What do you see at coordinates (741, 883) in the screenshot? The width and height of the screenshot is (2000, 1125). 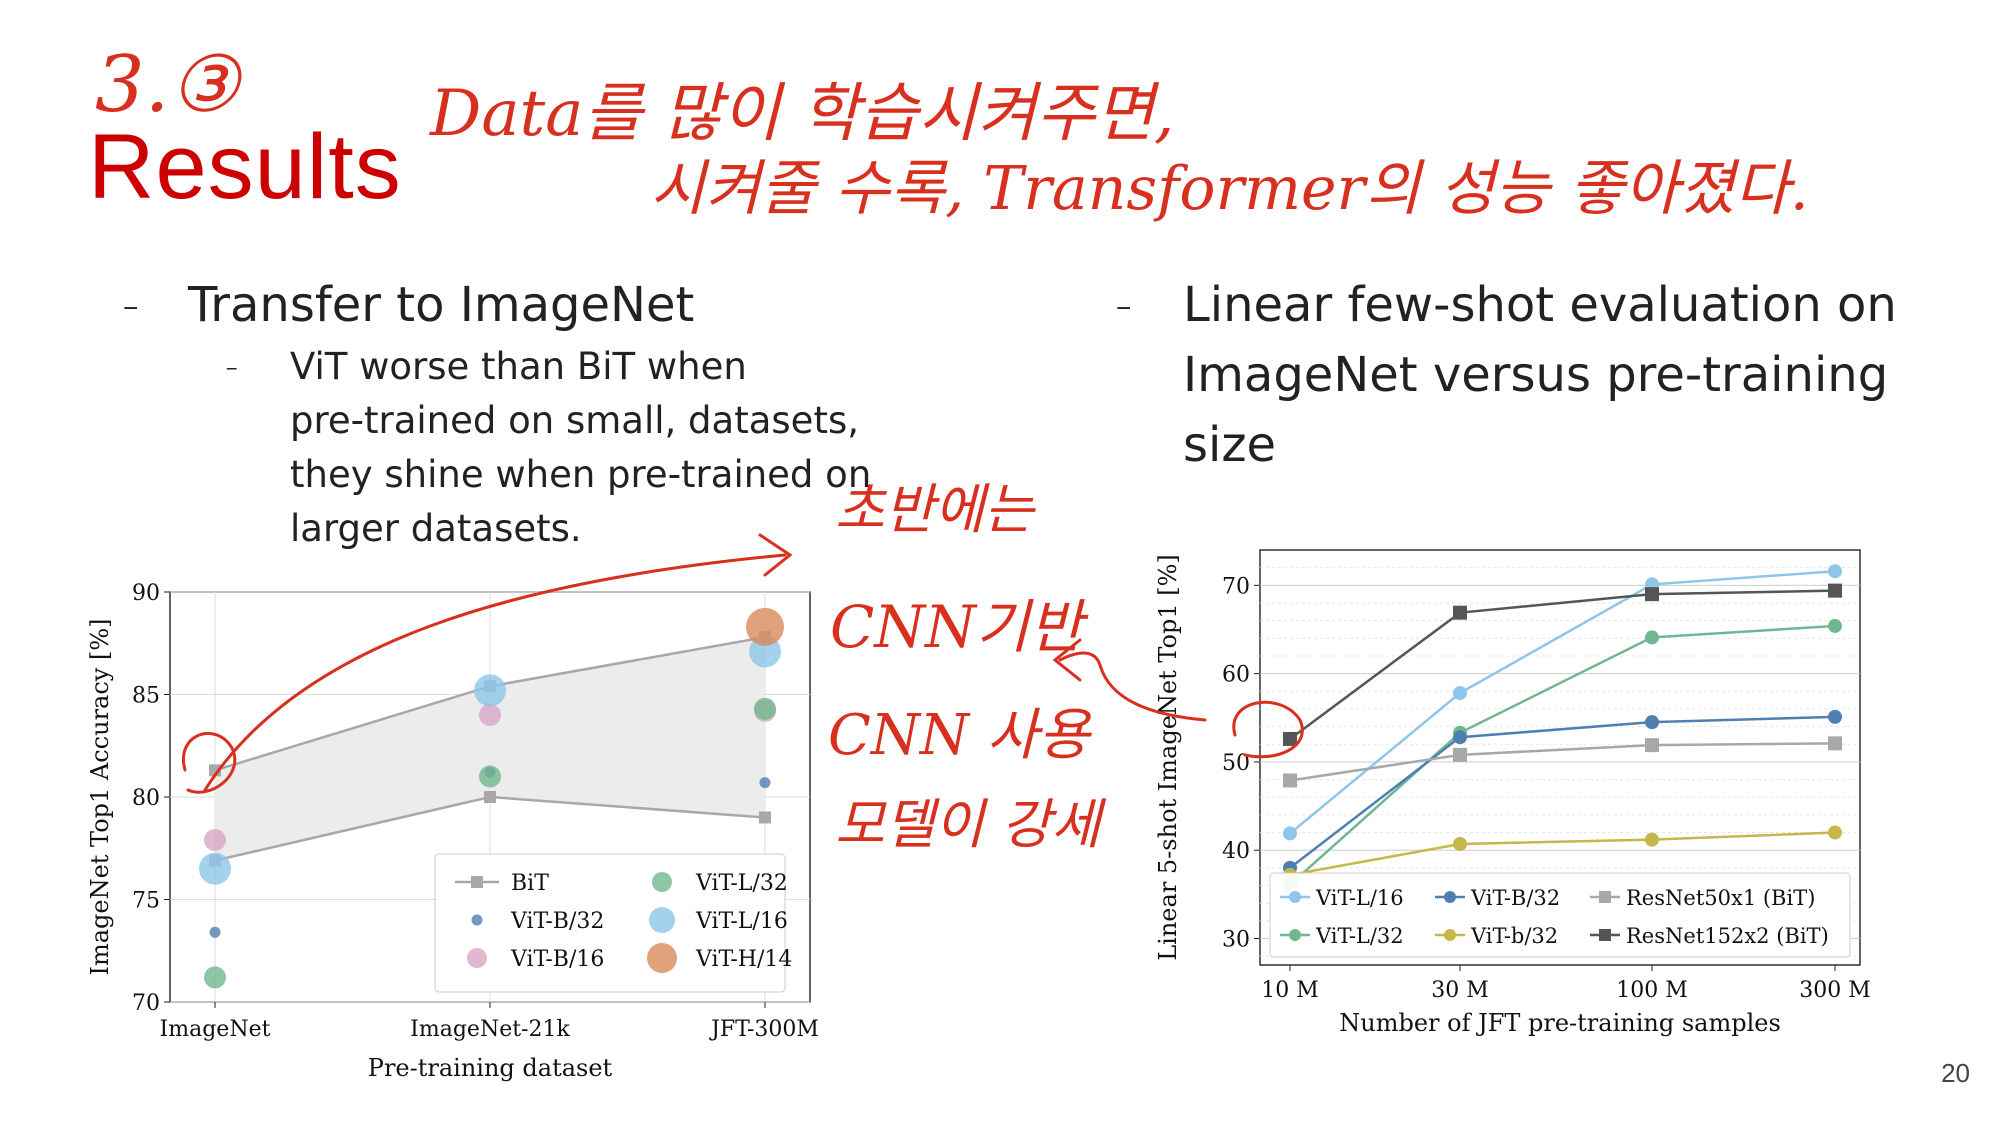 I see `legend-label: ViT-L/32` at bounding box center [741, 883].